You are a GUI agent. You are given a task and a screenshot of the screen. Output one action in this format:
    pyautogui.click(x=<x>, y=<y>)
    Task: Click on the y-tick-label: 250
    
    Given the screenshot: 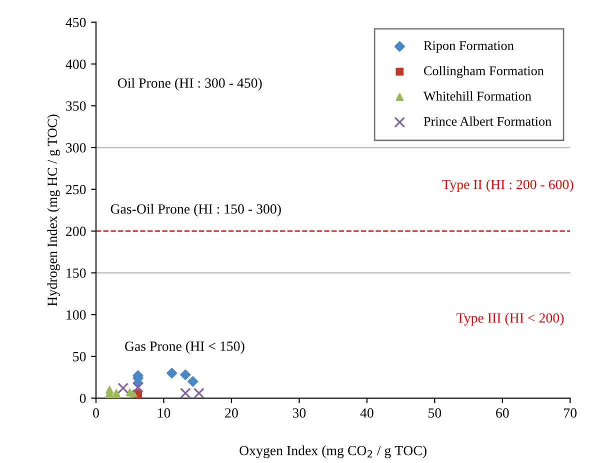 What is the action you would take?
    pyautogui.click(x=76, y=189)
    